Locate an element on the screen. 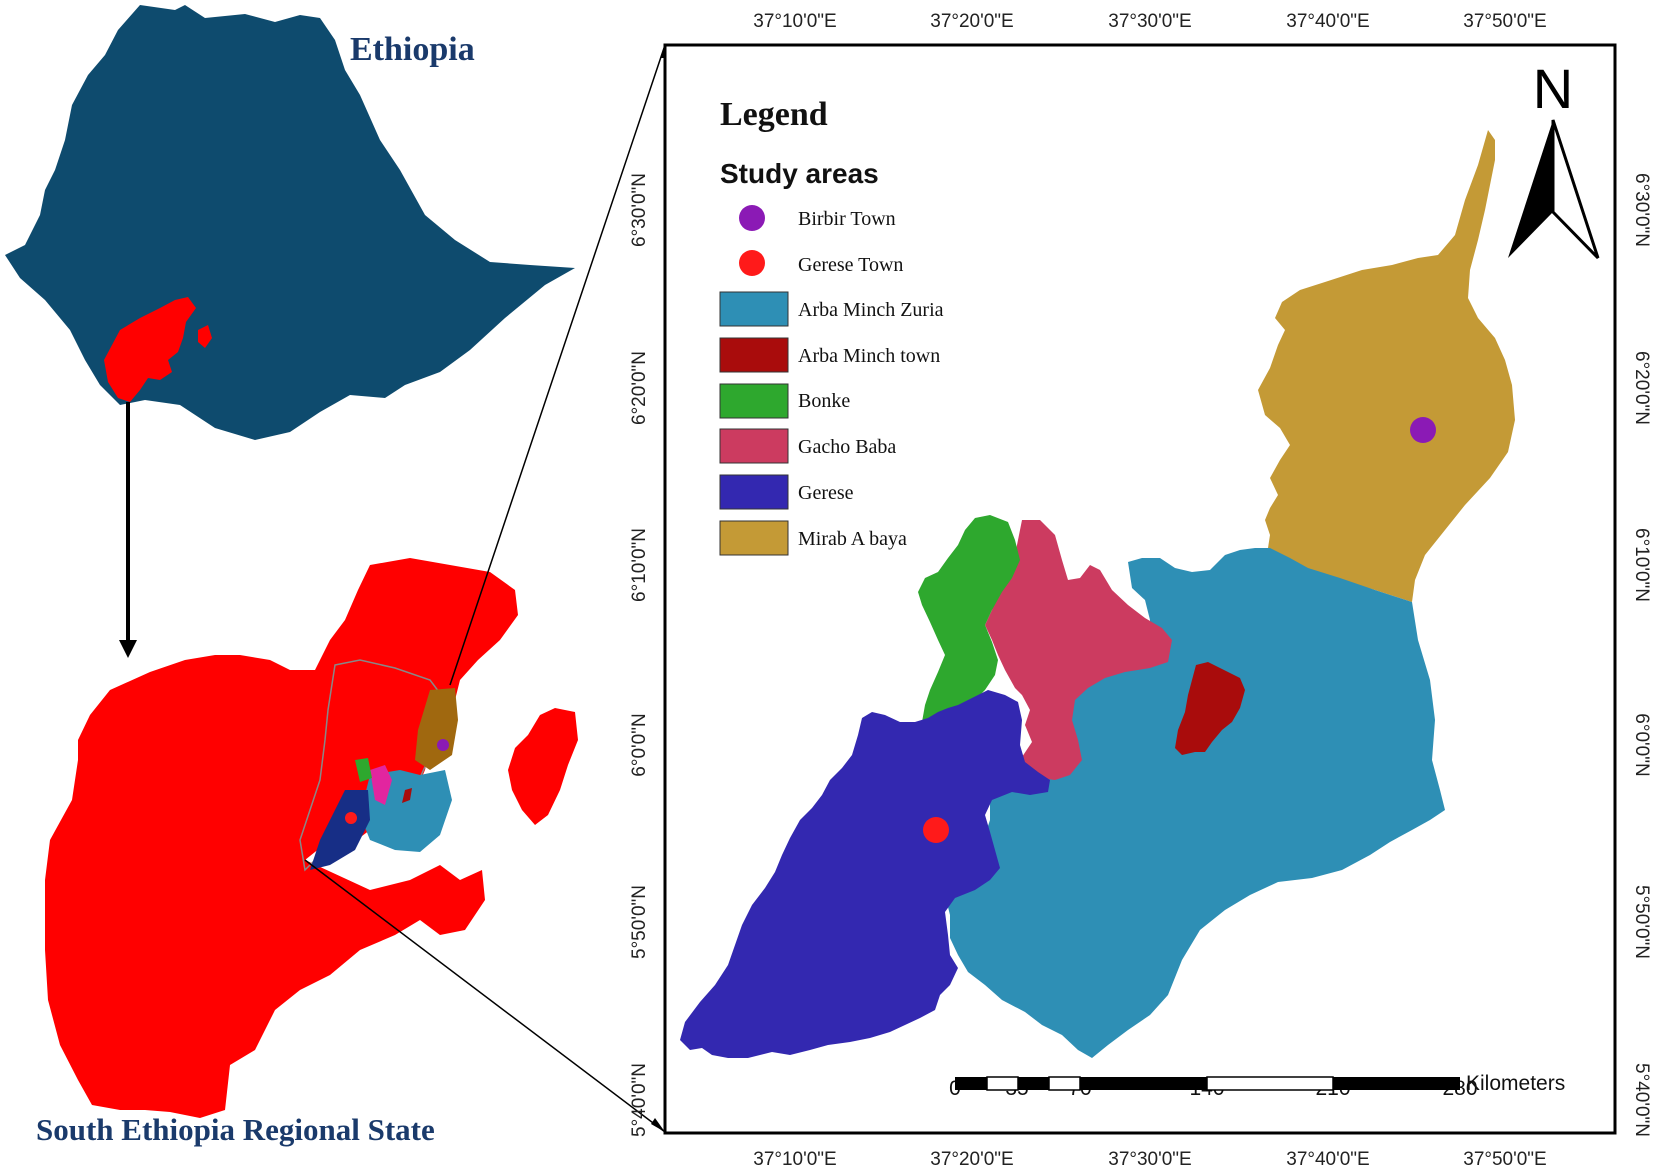 The image size is (1654, 1176). south-region-east-fragment is located at coordinates (543, 766).